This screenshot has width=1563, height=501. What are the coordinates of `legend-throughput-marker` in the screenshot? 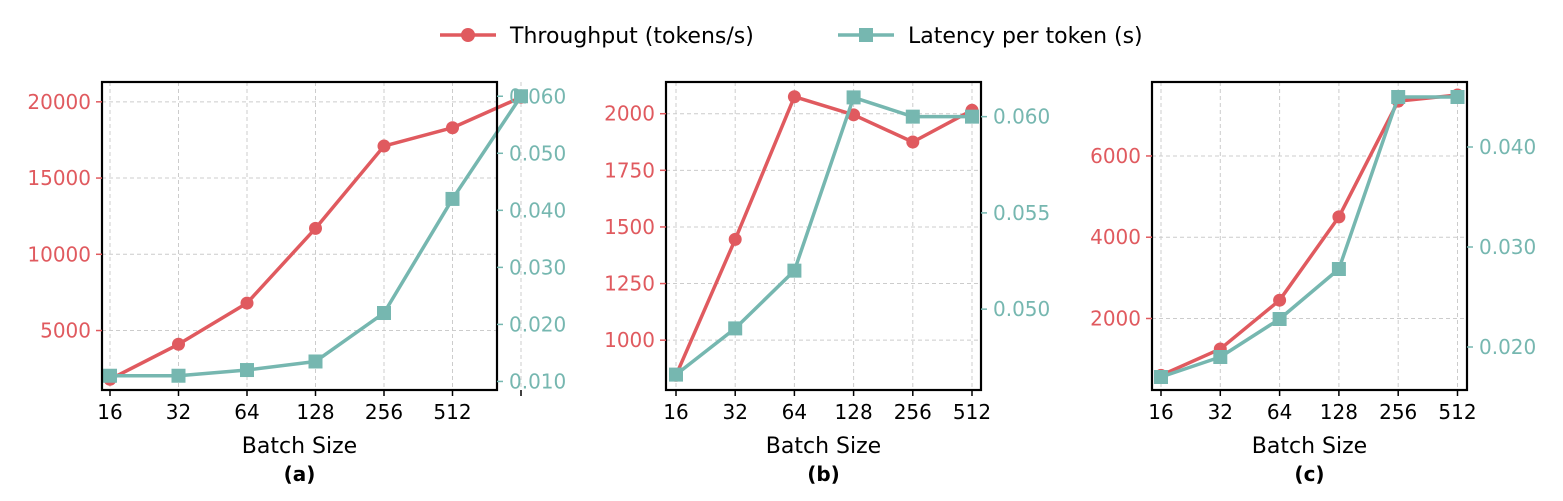 It's located at (468, 35).